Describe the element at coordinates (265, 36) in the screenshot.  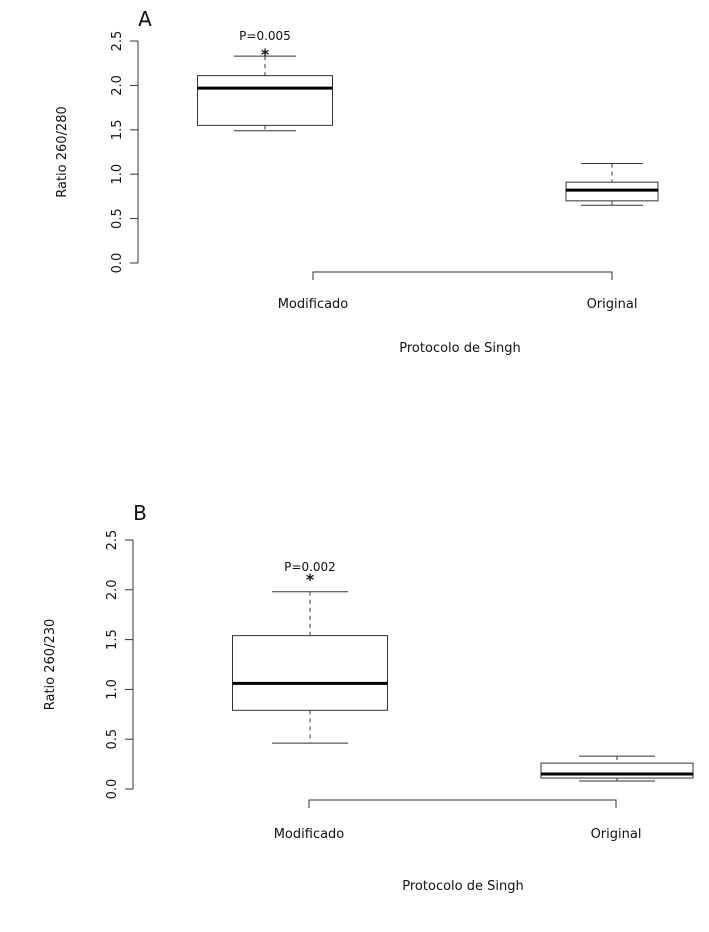
I see `p-value-label: P=0.005` at that location.